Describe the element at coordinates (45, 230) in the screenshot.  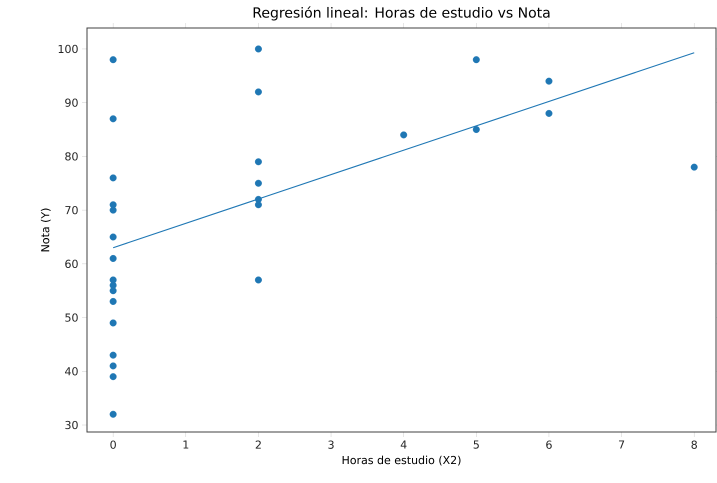
I see `y-axis-title: Nota (Y)` at that location.